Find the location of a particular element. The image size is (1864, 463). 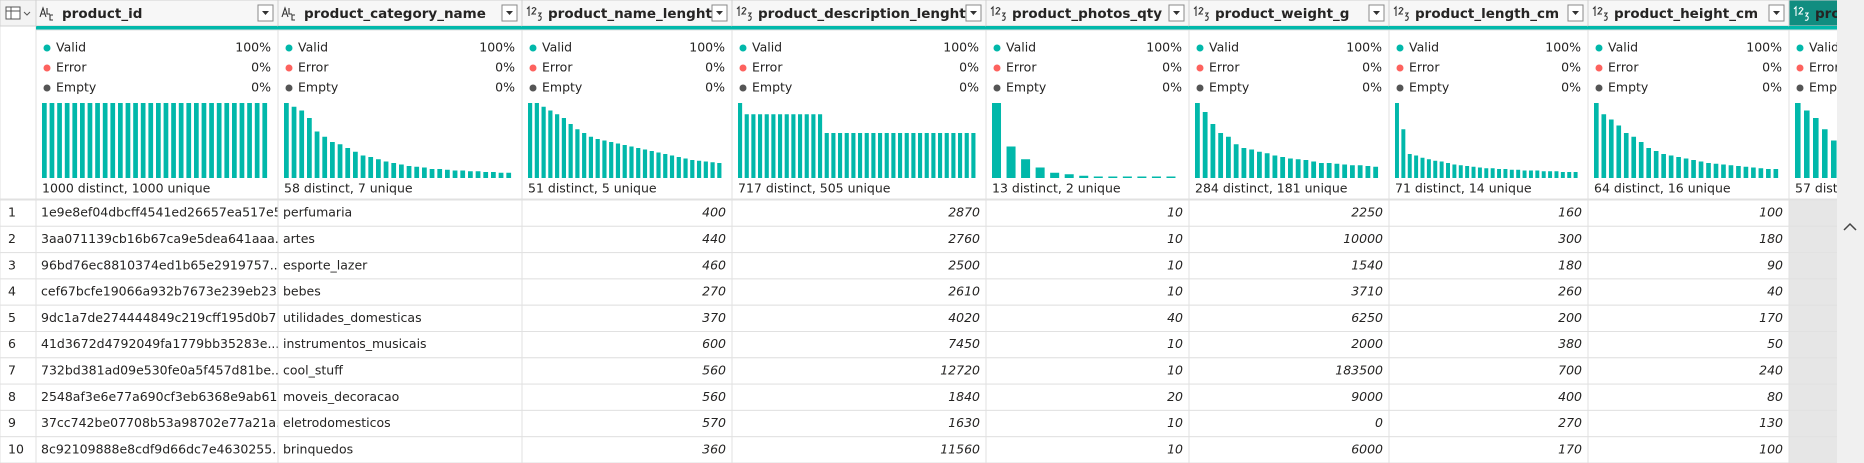

stat-label: Error is located at coordinates (1021, 67).